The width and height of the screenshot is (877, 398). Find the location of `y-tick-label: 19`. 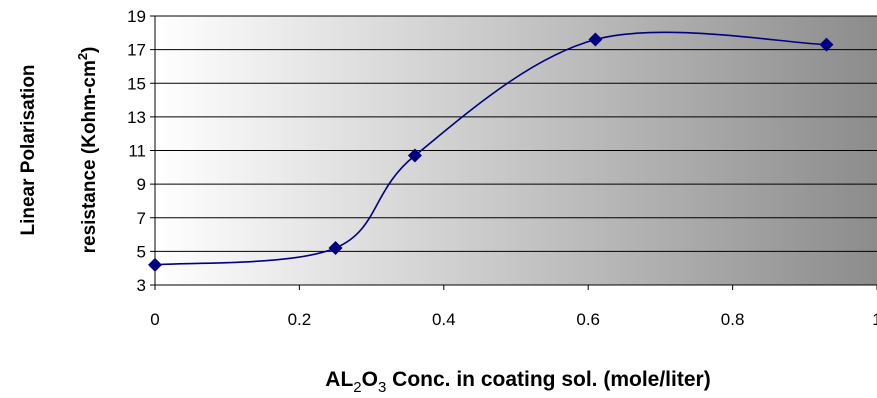

y-tick-label: 19 is located at coordinates (136, 16).